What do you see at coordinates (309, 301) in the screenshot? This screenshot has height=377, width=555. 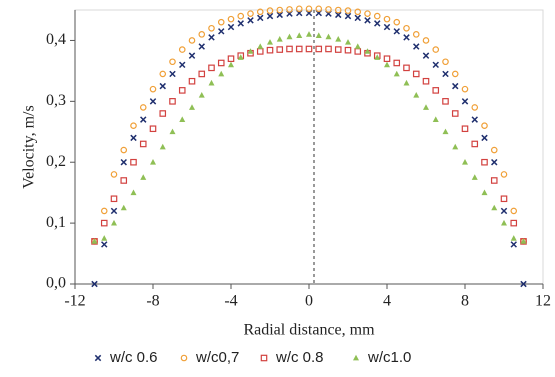 I see `x-tick-label: 0` at bounding box center [309, 301].